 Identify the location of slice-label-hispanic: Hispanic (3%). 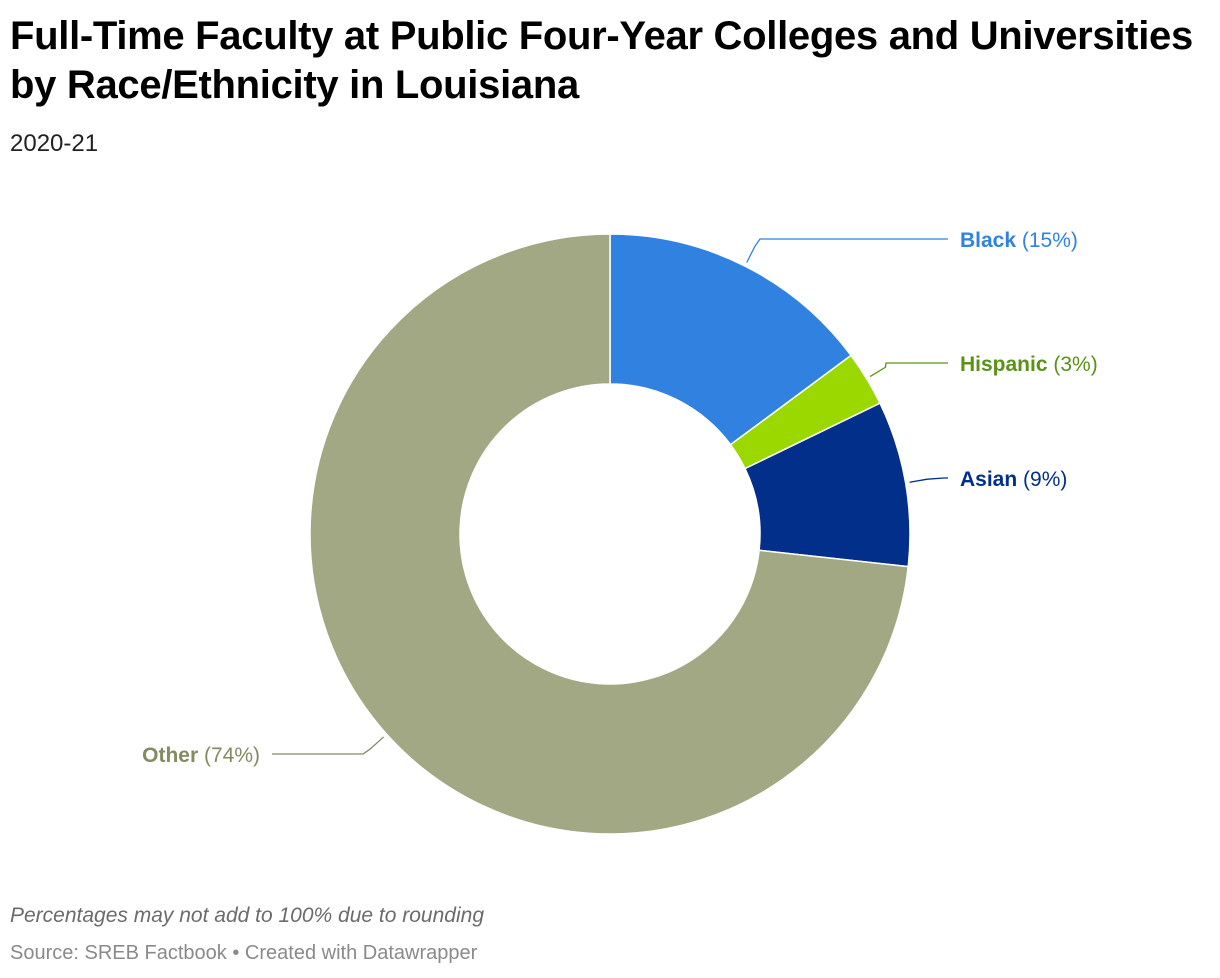
(1029, 364).